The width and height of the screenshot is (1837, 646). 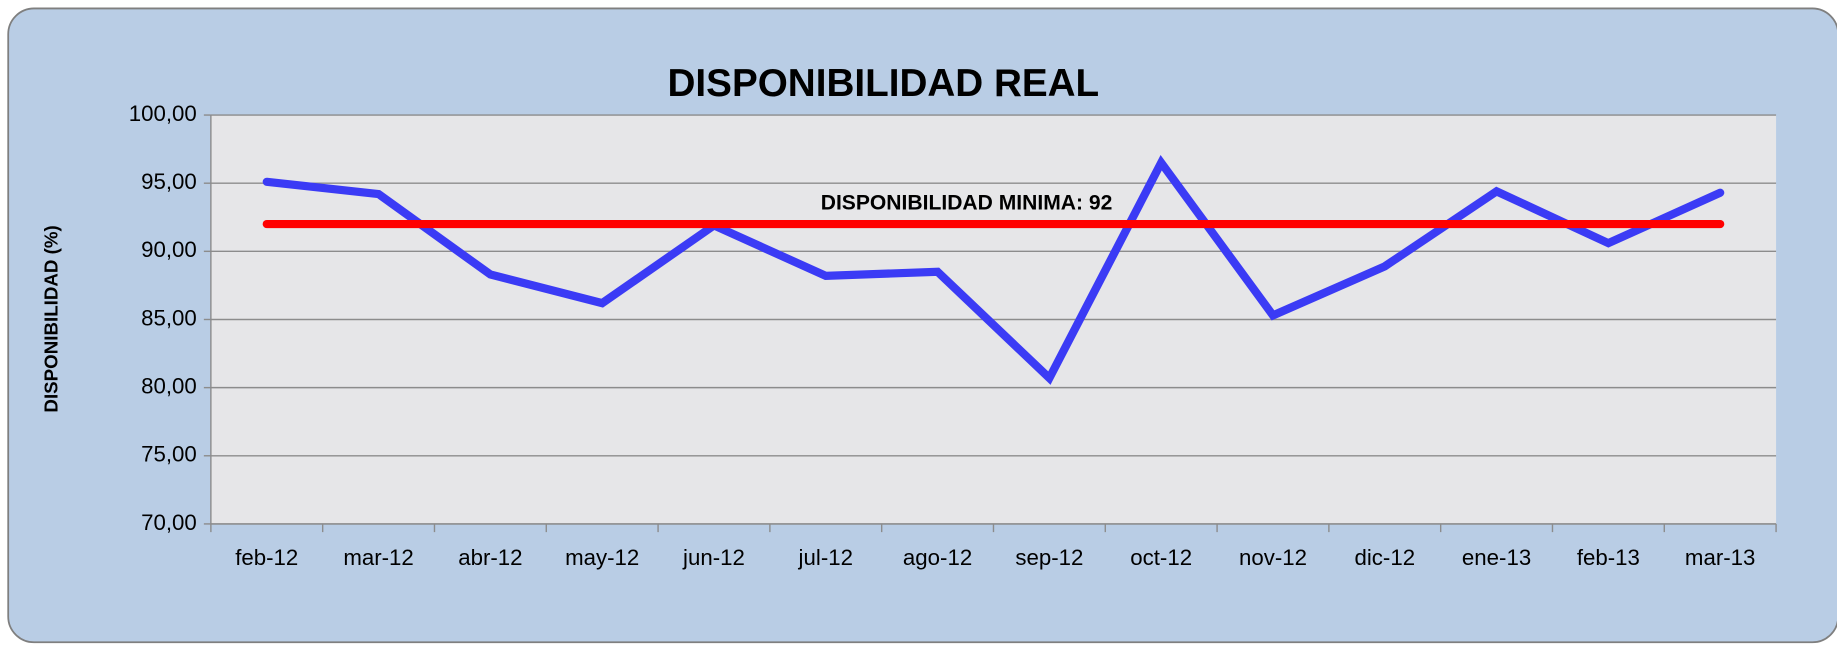 I want to click on y-tick-label: 95,00, so click(x=169, y=181).